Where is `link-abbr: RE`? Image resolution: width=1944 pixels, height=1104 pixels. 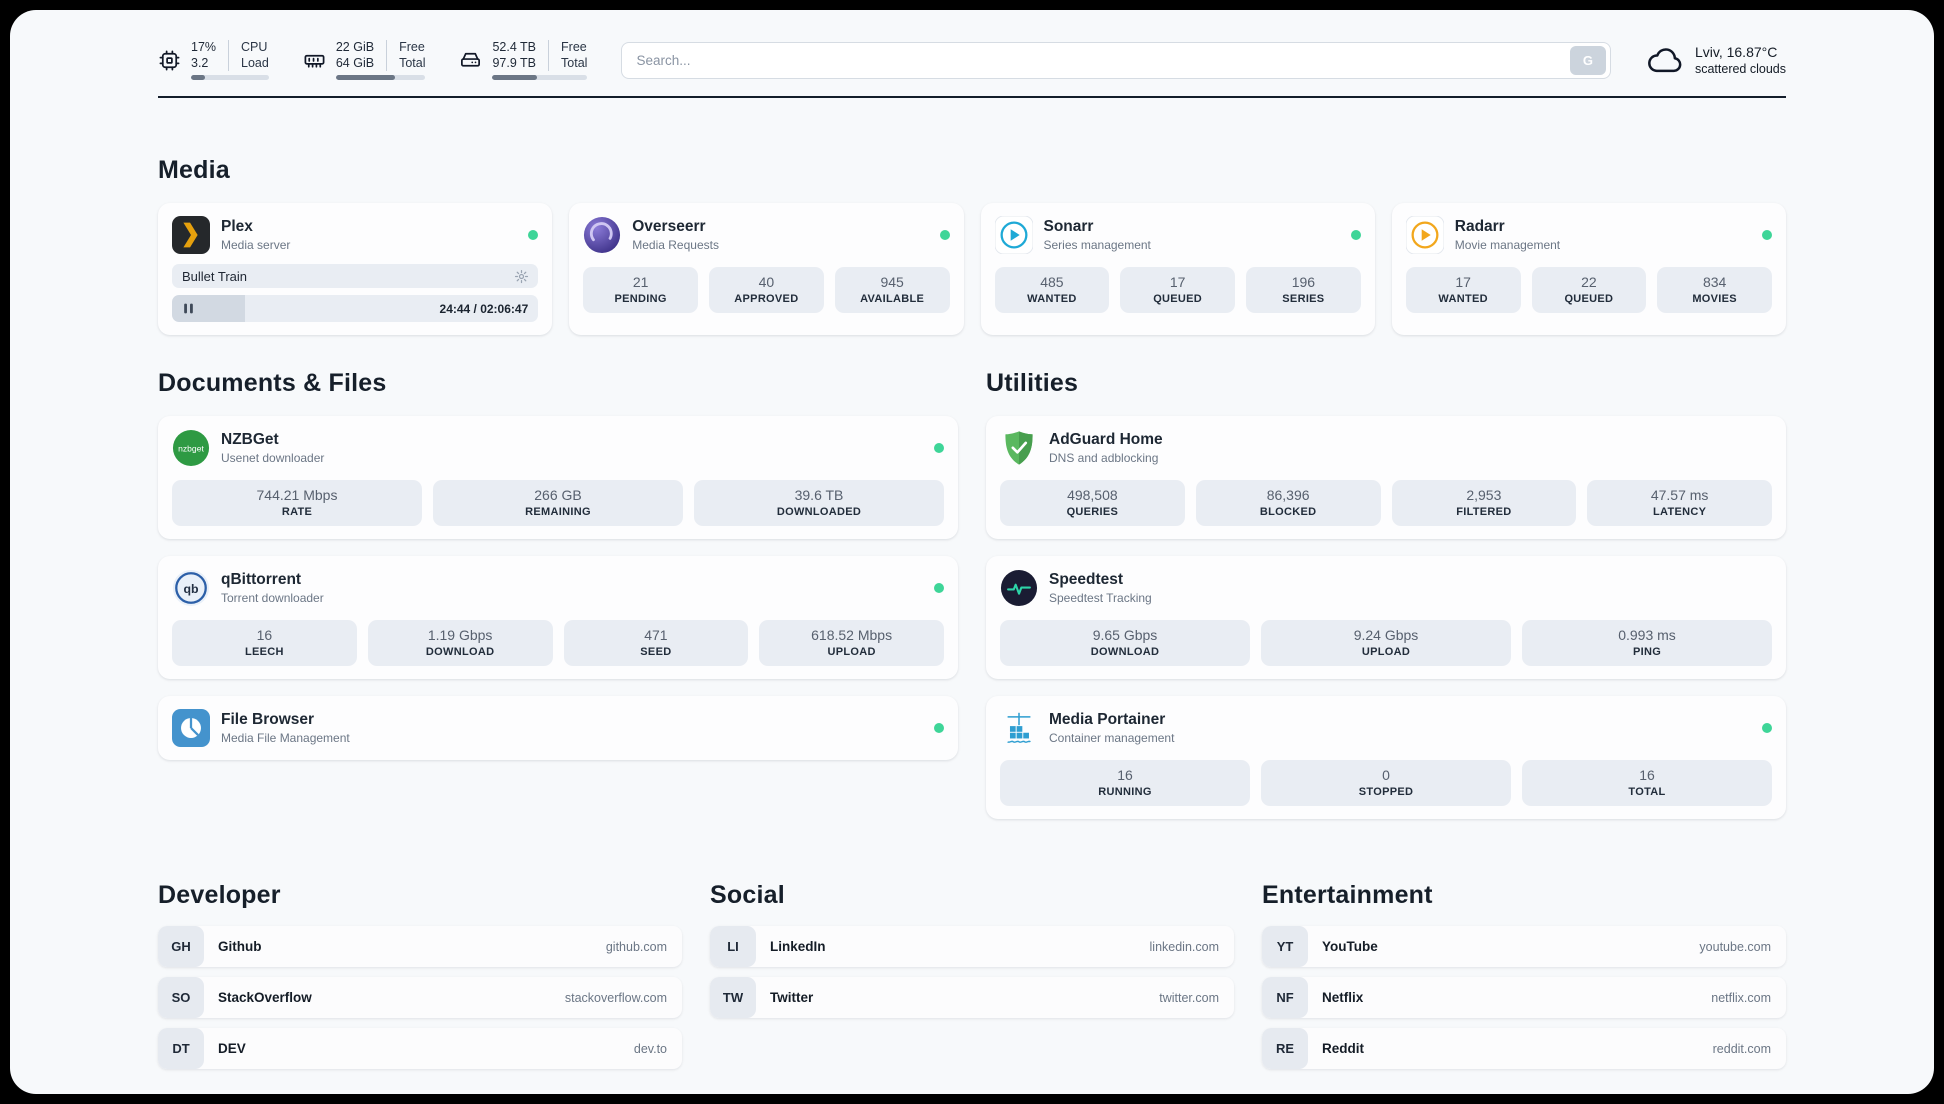 link-abbr: RE is located at coordinates (1285, 1049).